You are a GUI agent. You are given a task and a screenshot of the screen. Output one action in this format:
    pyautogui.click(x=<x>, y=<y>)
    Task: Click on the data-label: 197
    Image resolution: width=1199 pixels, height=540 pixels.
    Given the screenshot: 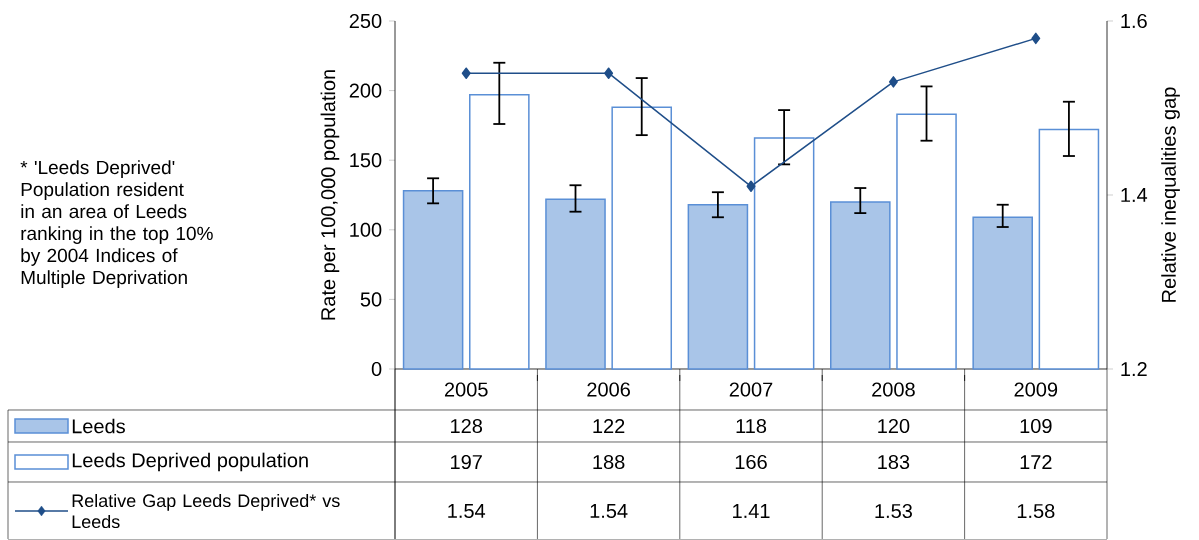 What is the action you would take?
    pyautogui.click(x=466, y=461)
    